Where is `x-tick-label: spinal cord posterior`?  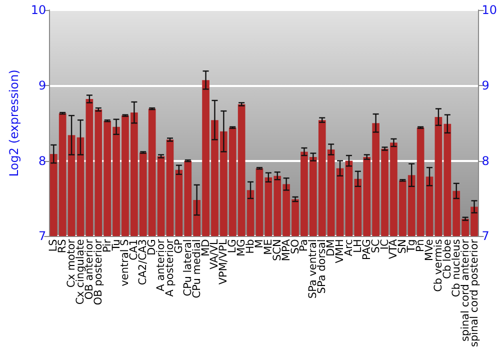
x-tick-label: spinal cord posterior is located at coordinates (474, 293).